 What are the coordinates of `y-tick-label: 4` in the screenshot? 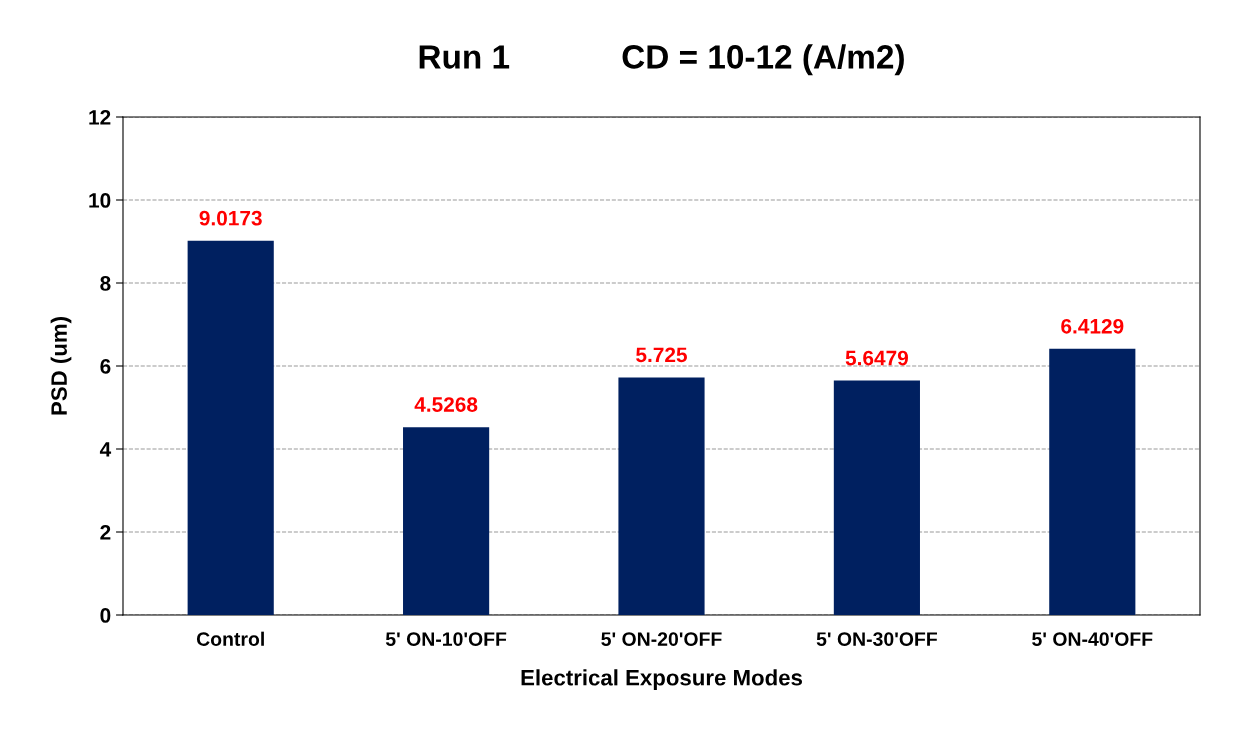 It's located at (105, 449).